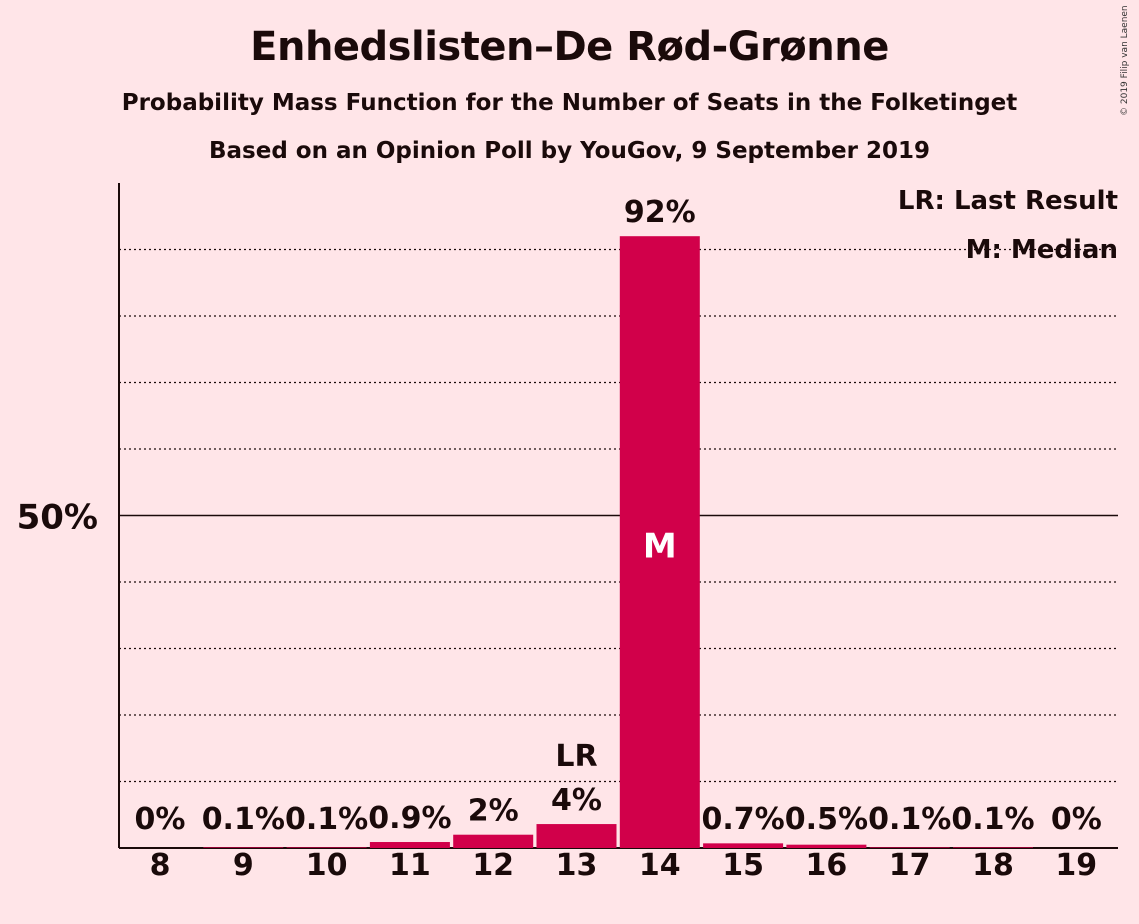 The width and height of the screenshot is (1139, 924). What do you see at coordinates (577, 865) in the screenshot?
I see `x-tick-label: 13` at bounding box center [577, 865].